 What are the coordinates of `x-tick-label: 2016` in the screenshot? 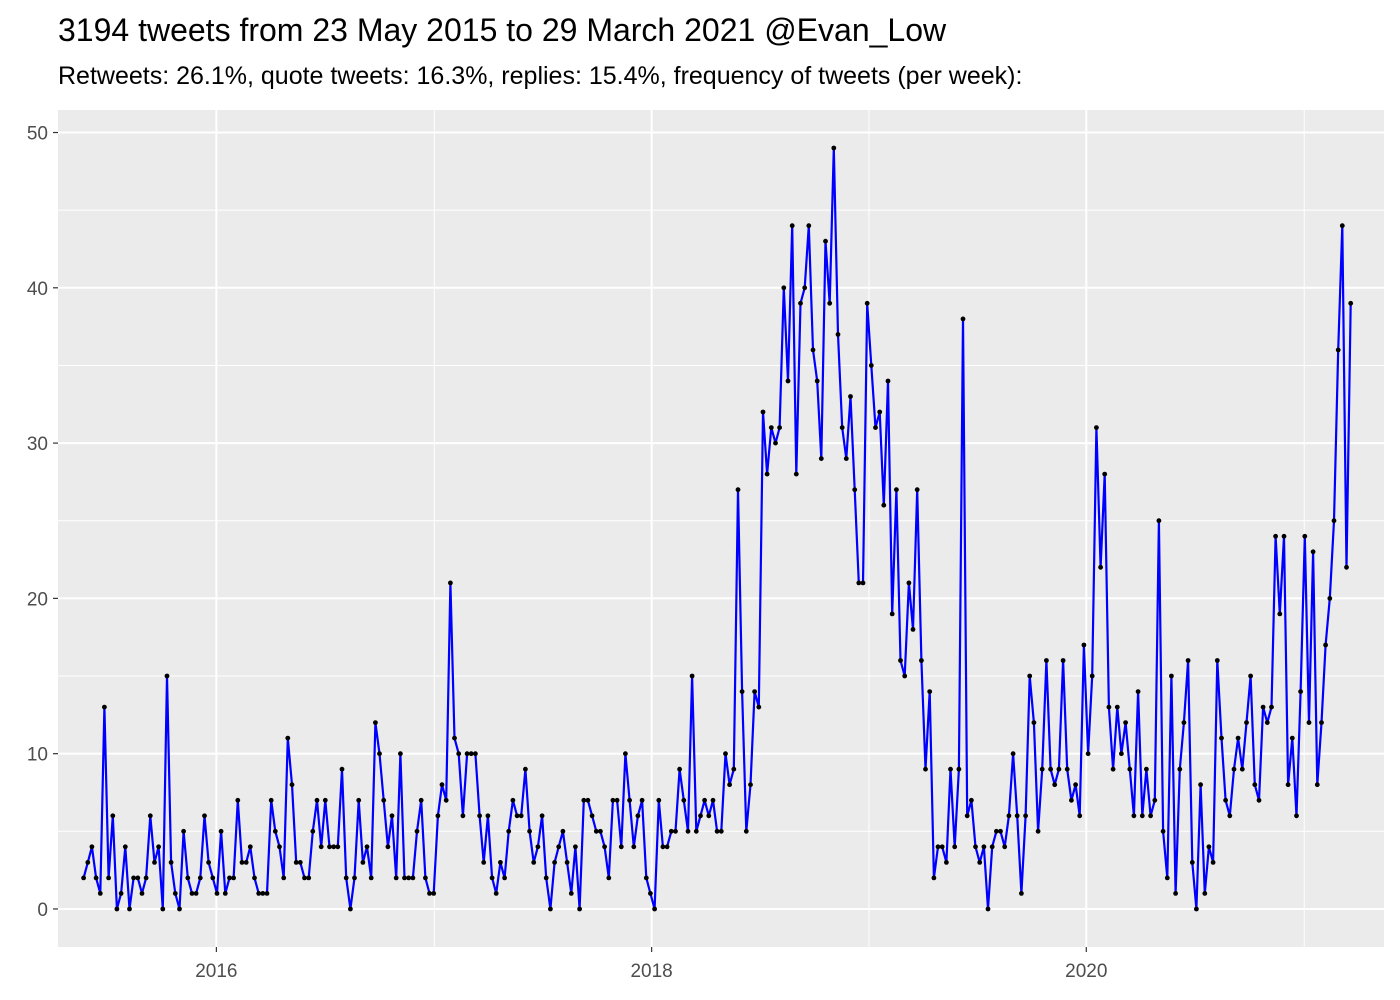 It's located at (216, 971).